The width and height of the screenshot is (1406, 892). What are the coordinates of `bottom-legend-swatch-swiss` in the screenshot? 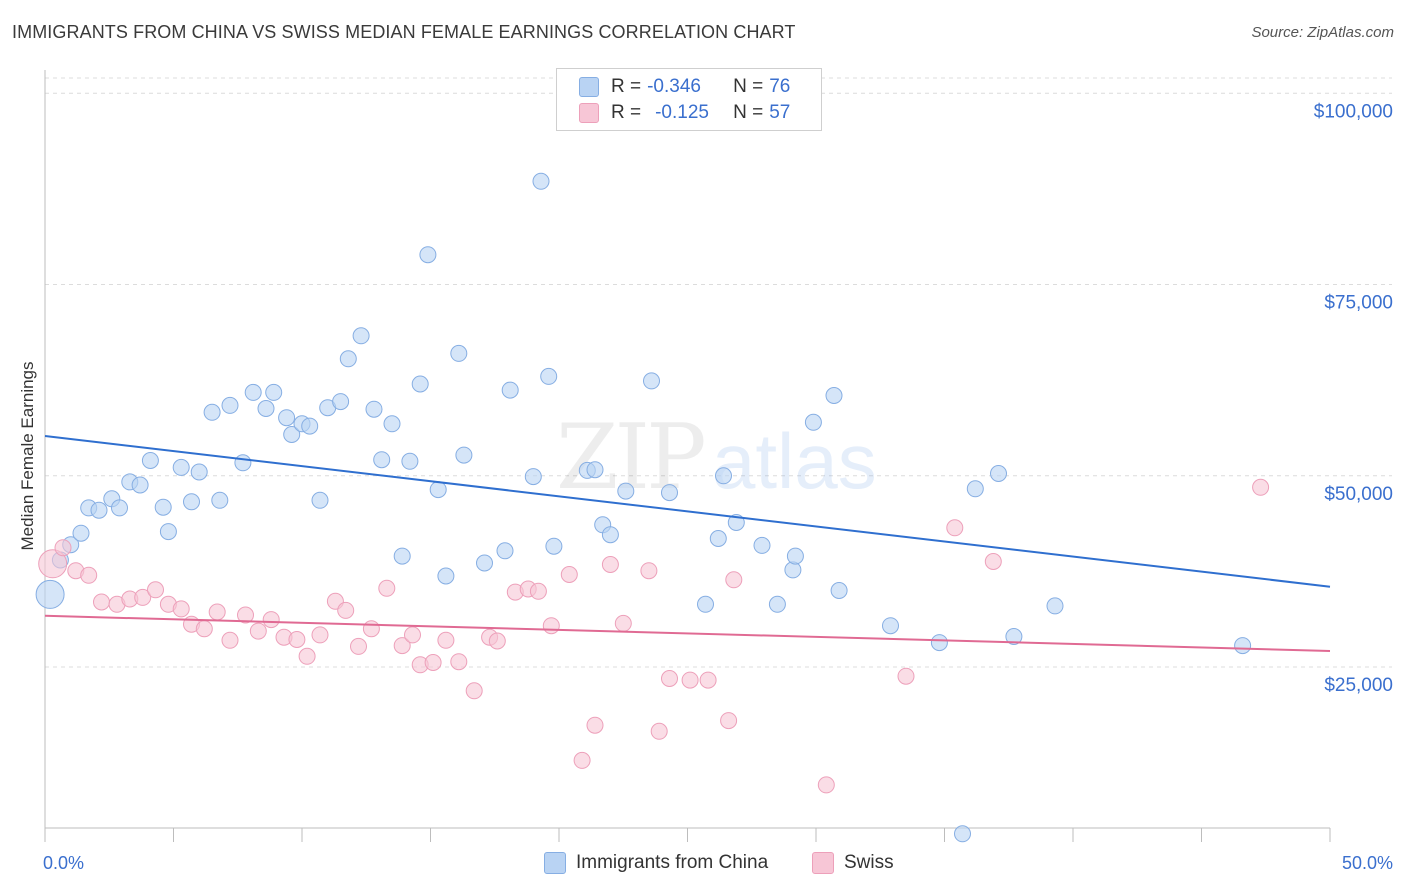 It's located at (823, 863).